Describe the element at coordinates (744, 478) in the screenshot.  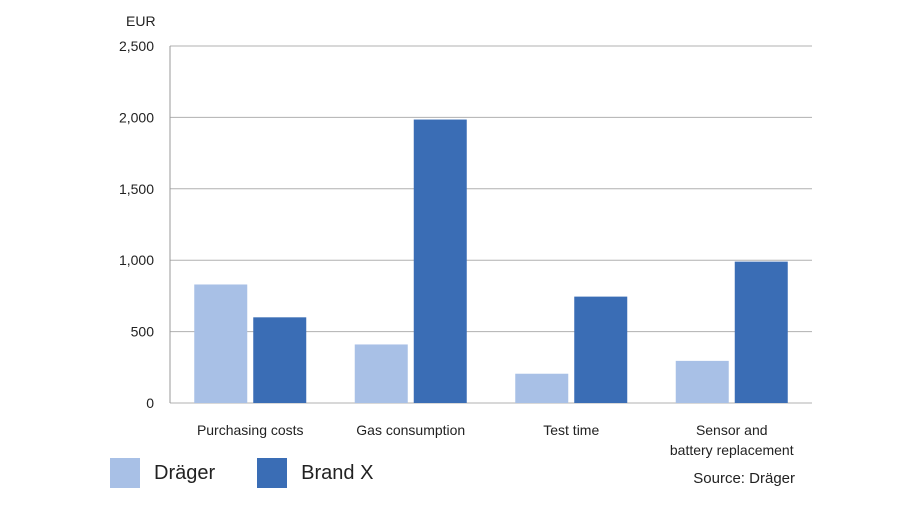
I see `source-note: Source: Dräger` at that location.